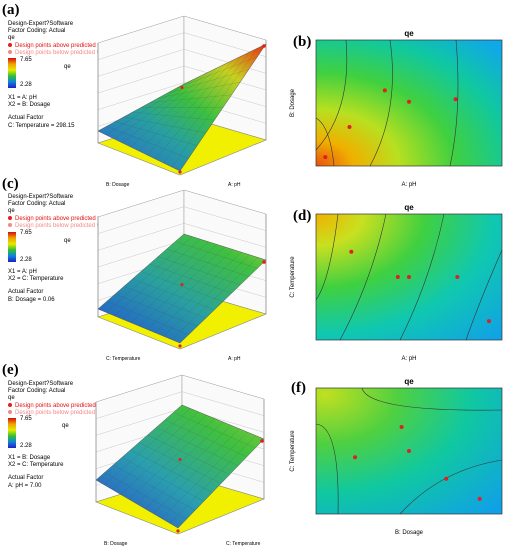 The width and height of the screenshot is (512, 550). Describe the element at coordinates (29, 105) in the screenshot. I see `x2-label: X2 = B: Dosage` at that location.